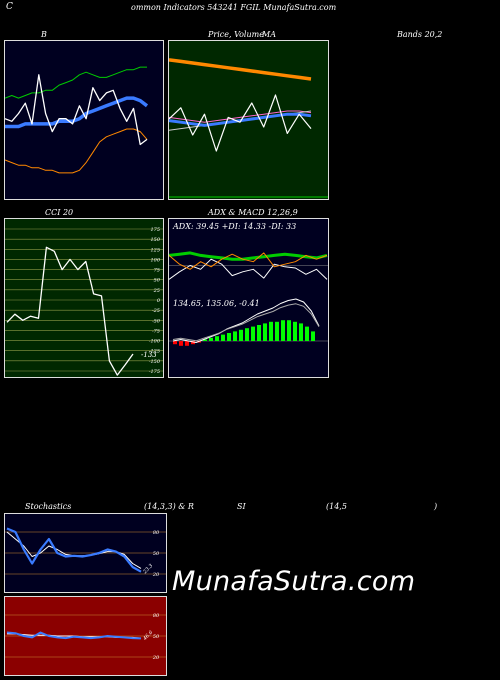  I want to click on cci-value-label: -133, so click(149, 355).